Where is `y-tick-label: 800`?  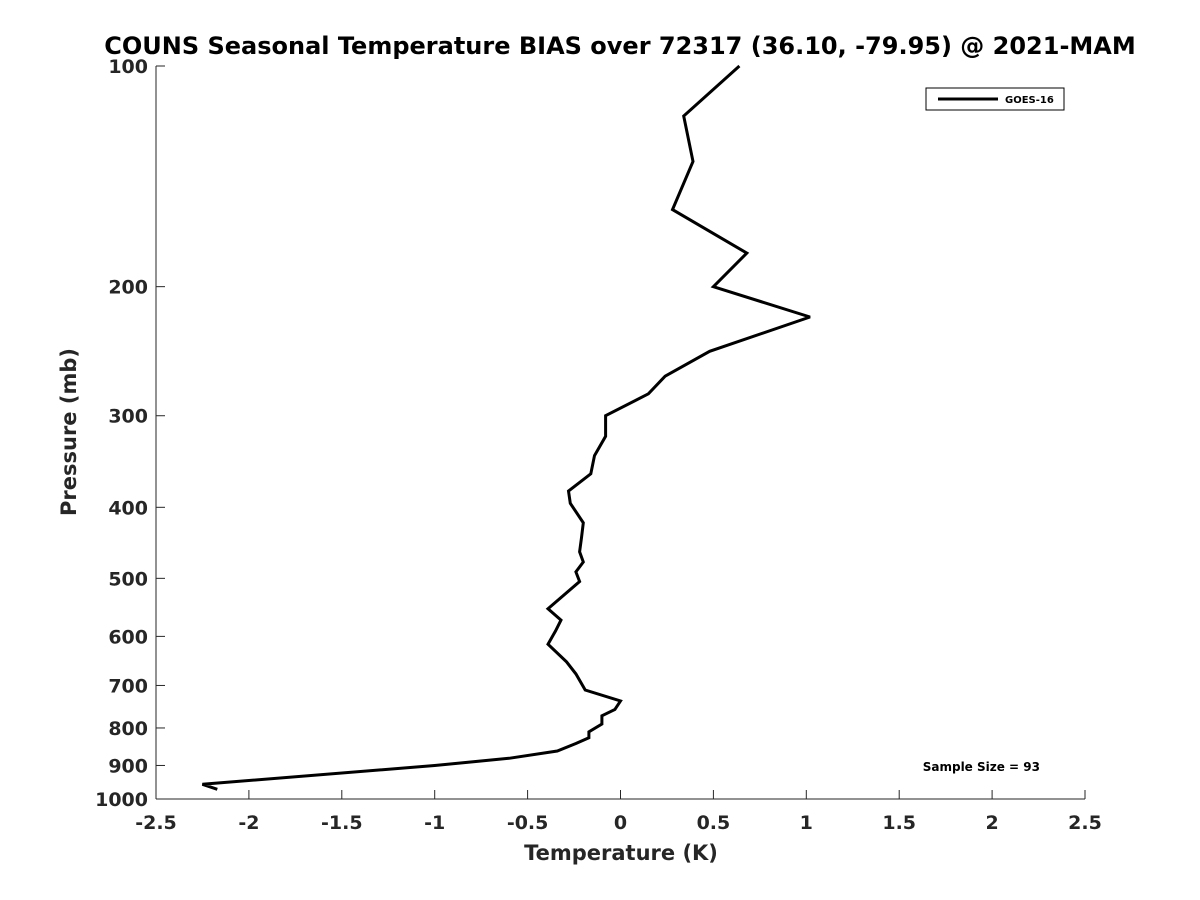
y-tick-label: 800 is located at coordinates (128, 729).